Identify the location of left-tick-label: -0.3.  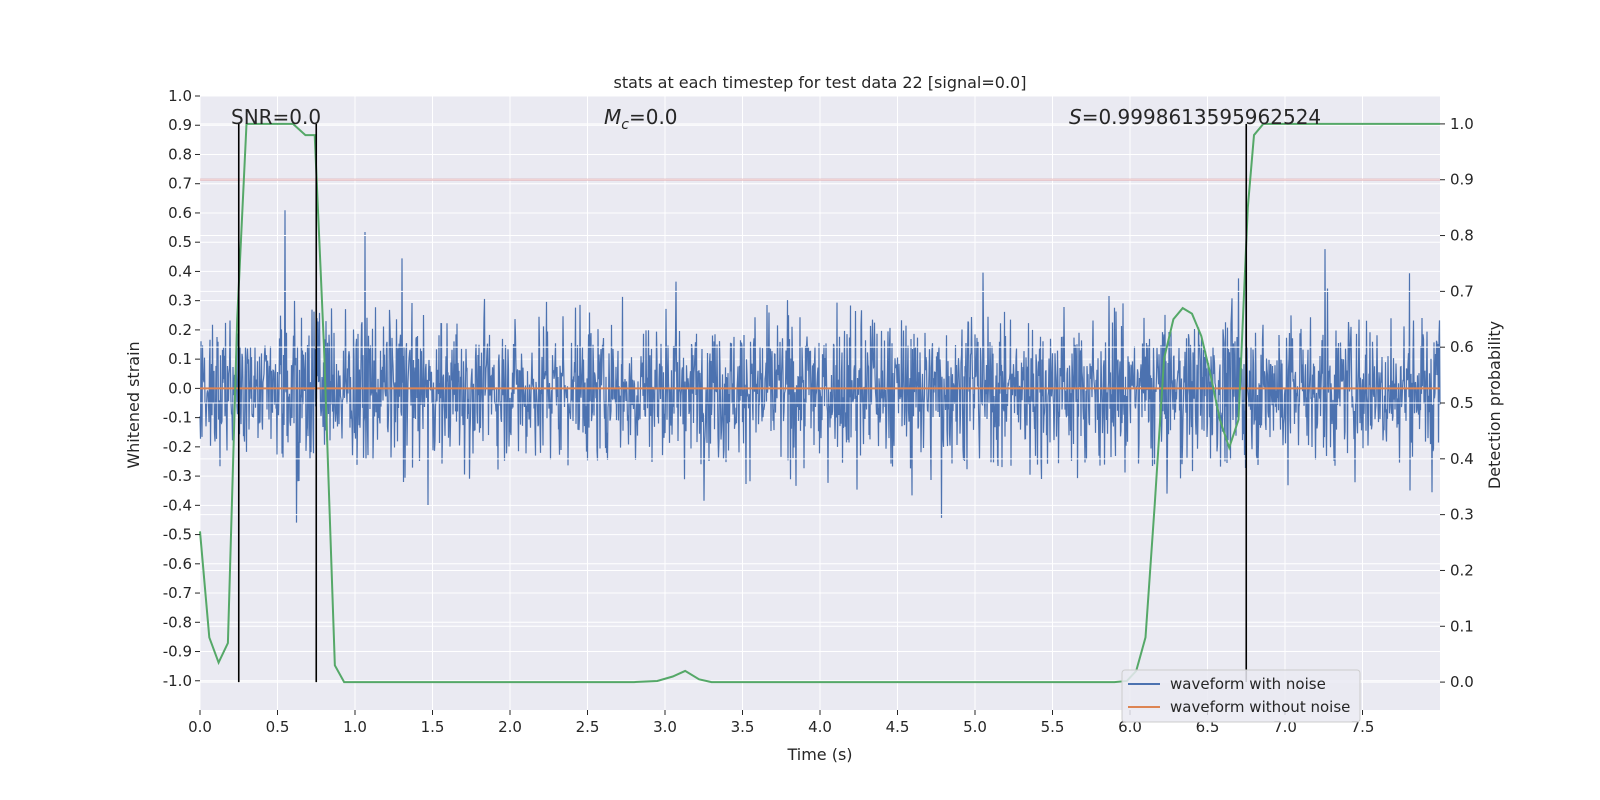
(177, 476).